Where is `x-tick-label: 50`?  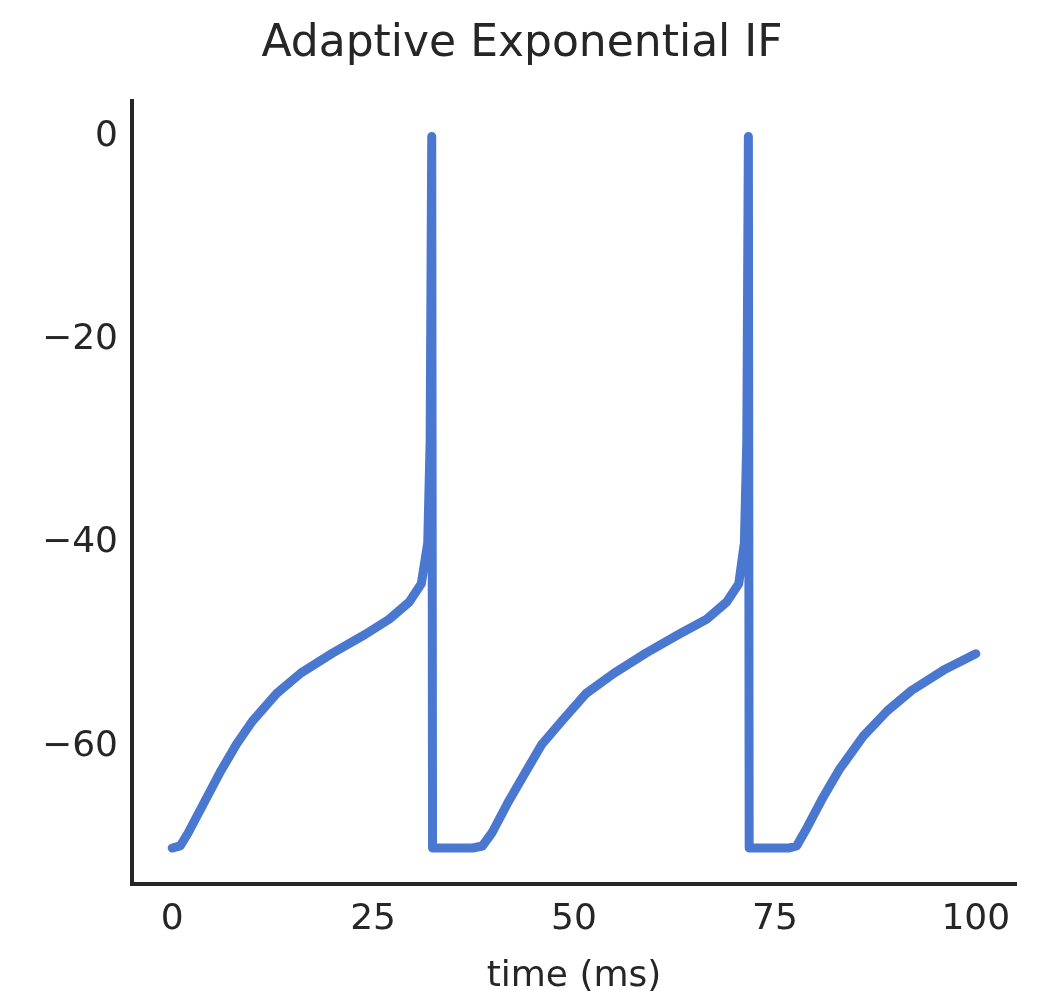 x-tick-label: 50 is located at coordinates (574, 916).